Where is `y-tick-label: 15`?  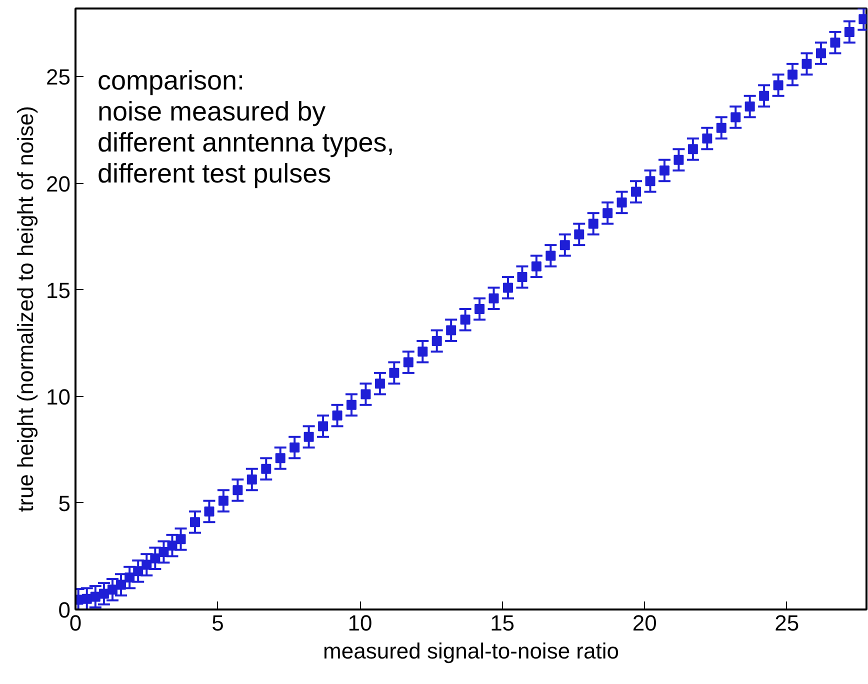 y-tick-label: 15 is located at coordinates (58, 290).